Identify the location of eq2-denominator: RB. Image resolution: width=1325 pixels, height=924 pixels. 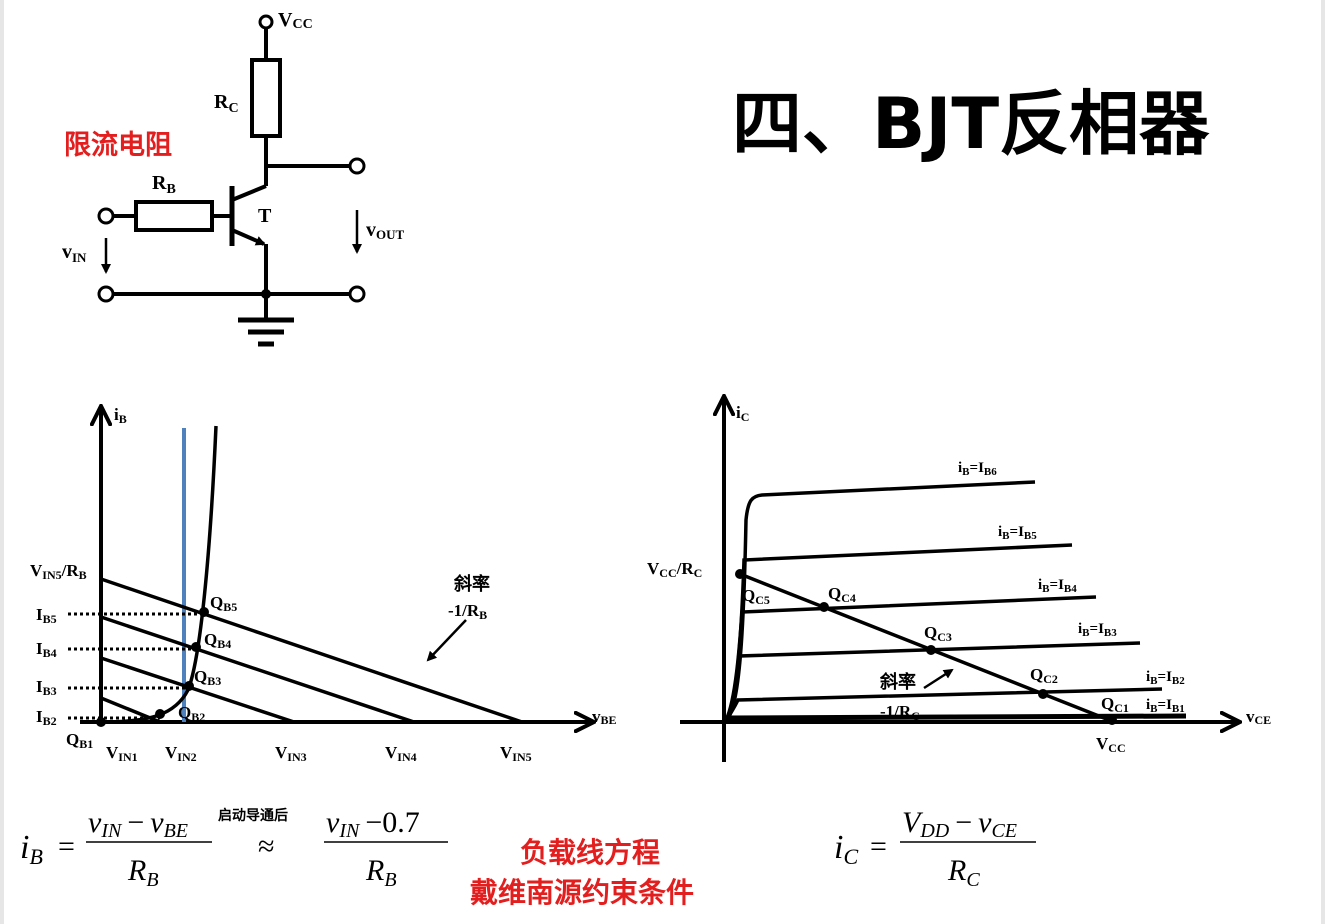
(381, 872).